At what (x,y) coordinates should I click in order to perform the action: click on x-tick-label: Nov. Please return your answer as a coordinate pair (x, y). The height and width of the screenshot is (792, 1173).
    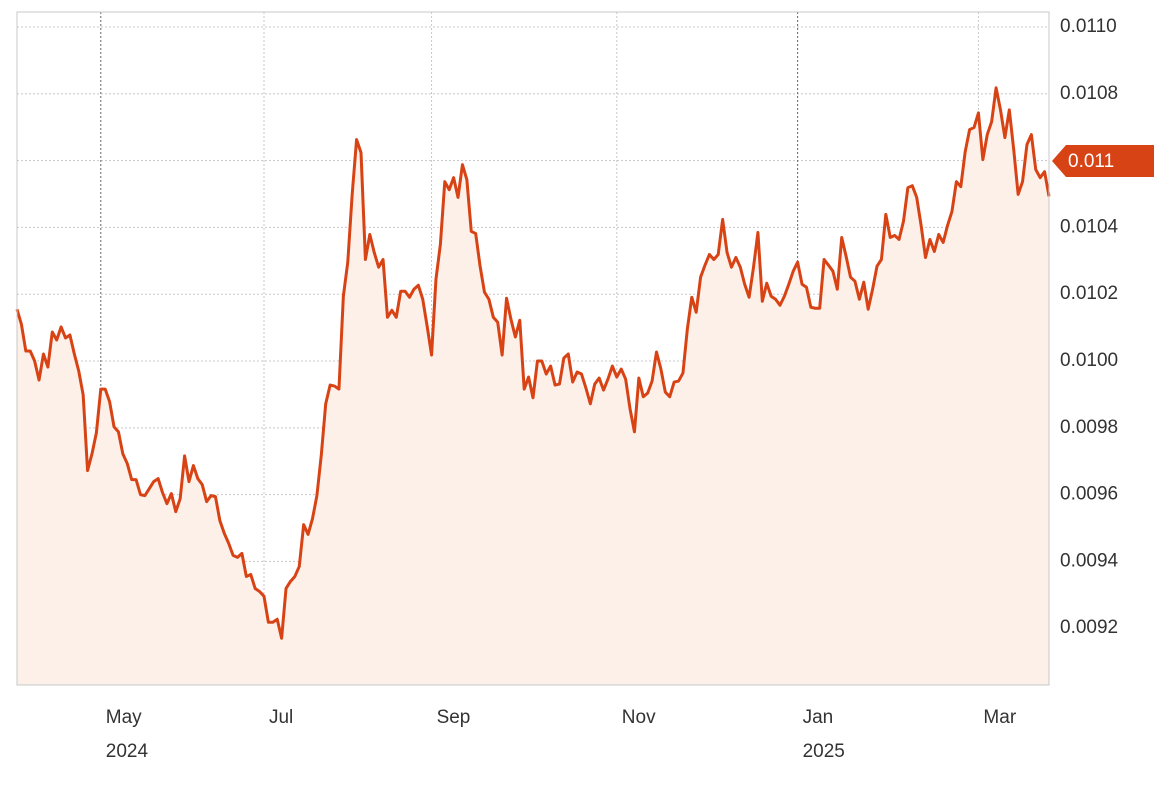
    Looking at the image, I should click on (639, 717).